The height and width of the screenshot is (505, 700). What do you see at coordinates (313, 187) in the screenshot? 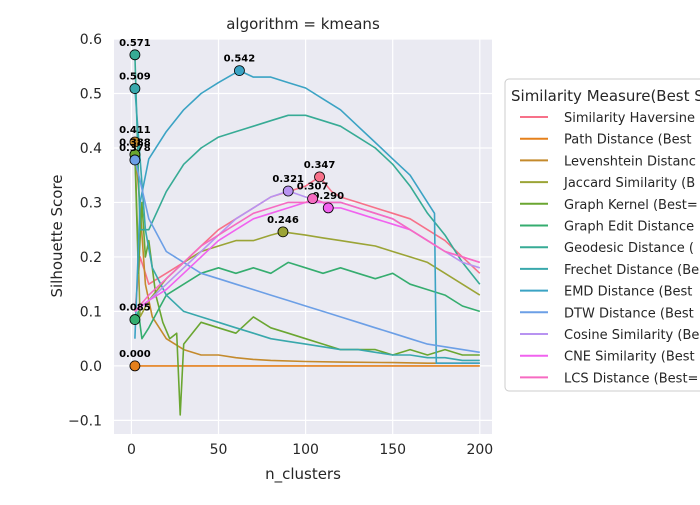
I see `best-point-label: 0.307` at bounding box center [313, 187].